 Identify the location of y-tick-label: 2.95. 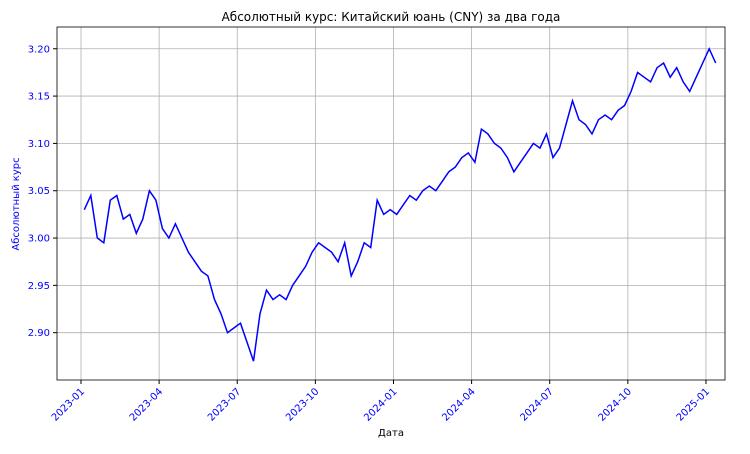
(39, 286).